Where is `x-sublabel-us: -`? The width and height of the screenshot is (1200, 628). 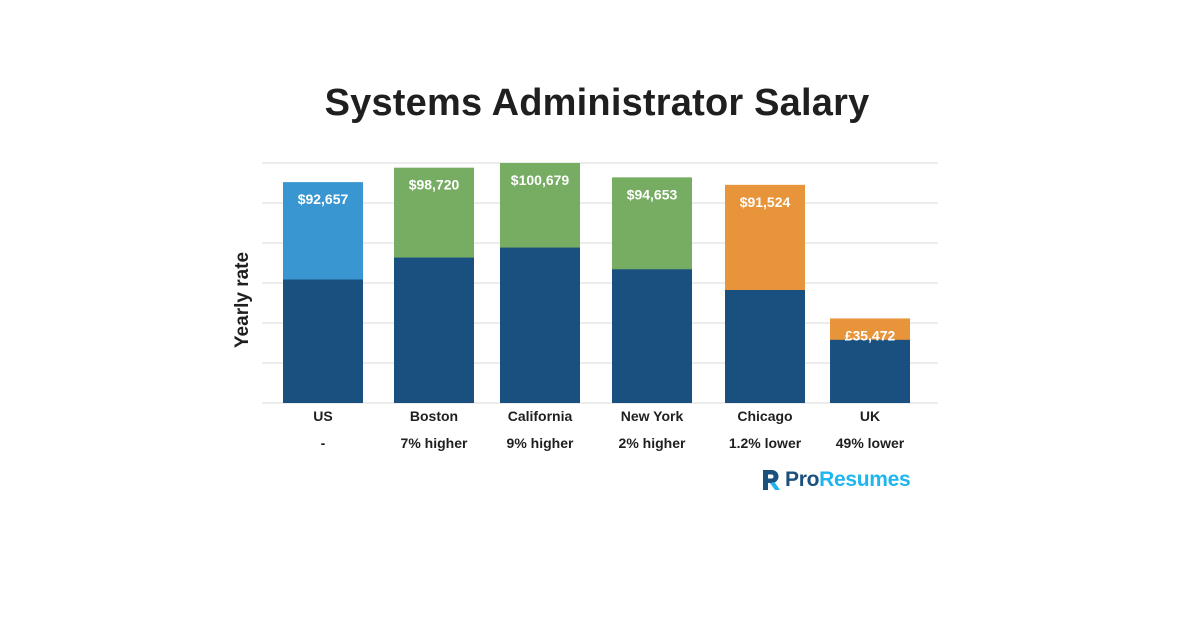 x-sublabel-us: - is located at coordinates (323, 443).